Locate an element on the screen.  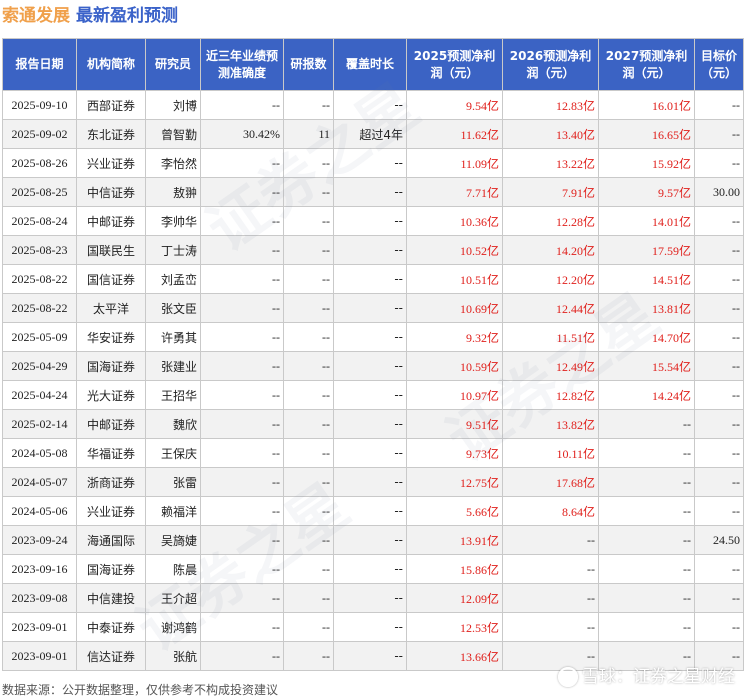
table-row: 2024-05-06 兴业证券 赖福洋 -- -- -- 5.66亿 8.64亿 -- -- is located at coordinates (373, 511).